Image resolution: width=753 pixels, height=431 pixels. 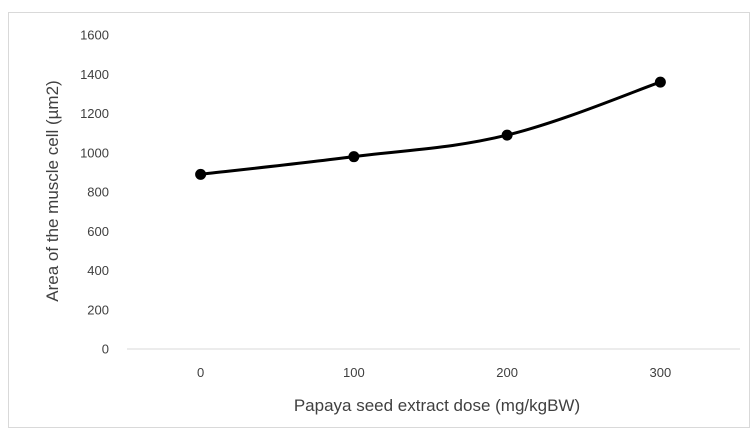 I want to click on x-axis-ticks: 0 100 200 300, so click(x=434, y=372).